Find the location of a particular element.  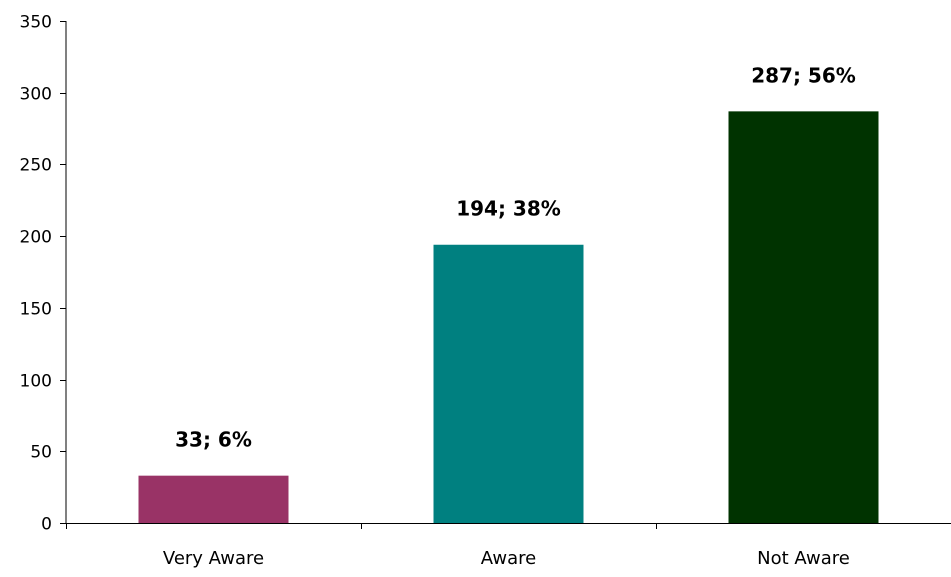

data-label: 287; 56% is located at coordinates (803, 75).